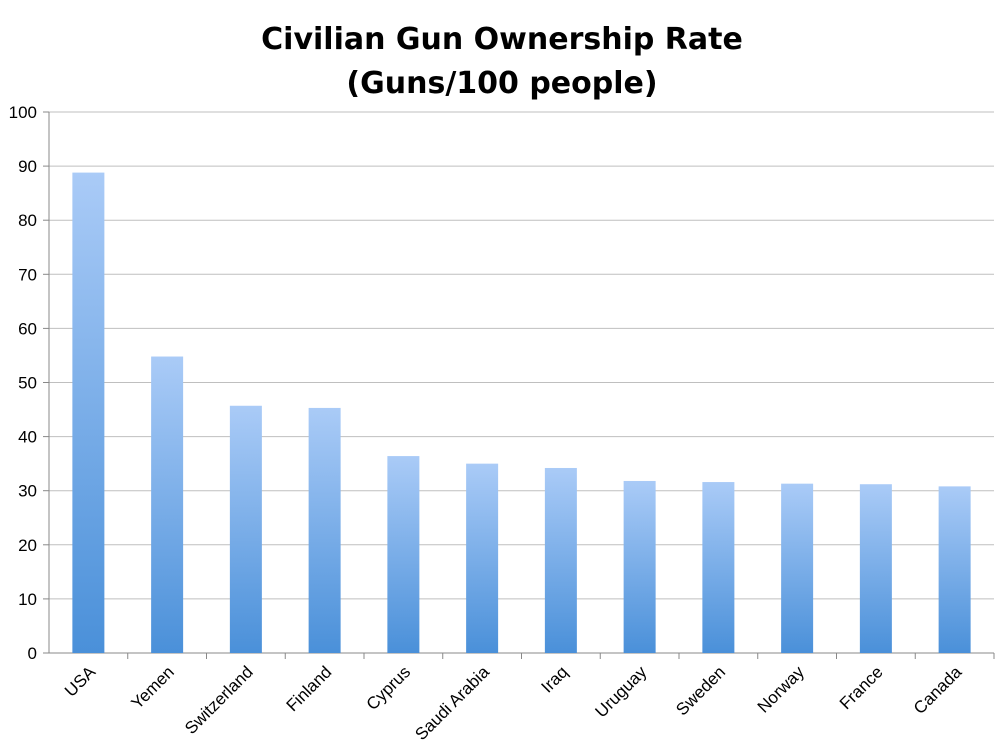  I want to click on x-tick-label: USA, so click(80, 681).